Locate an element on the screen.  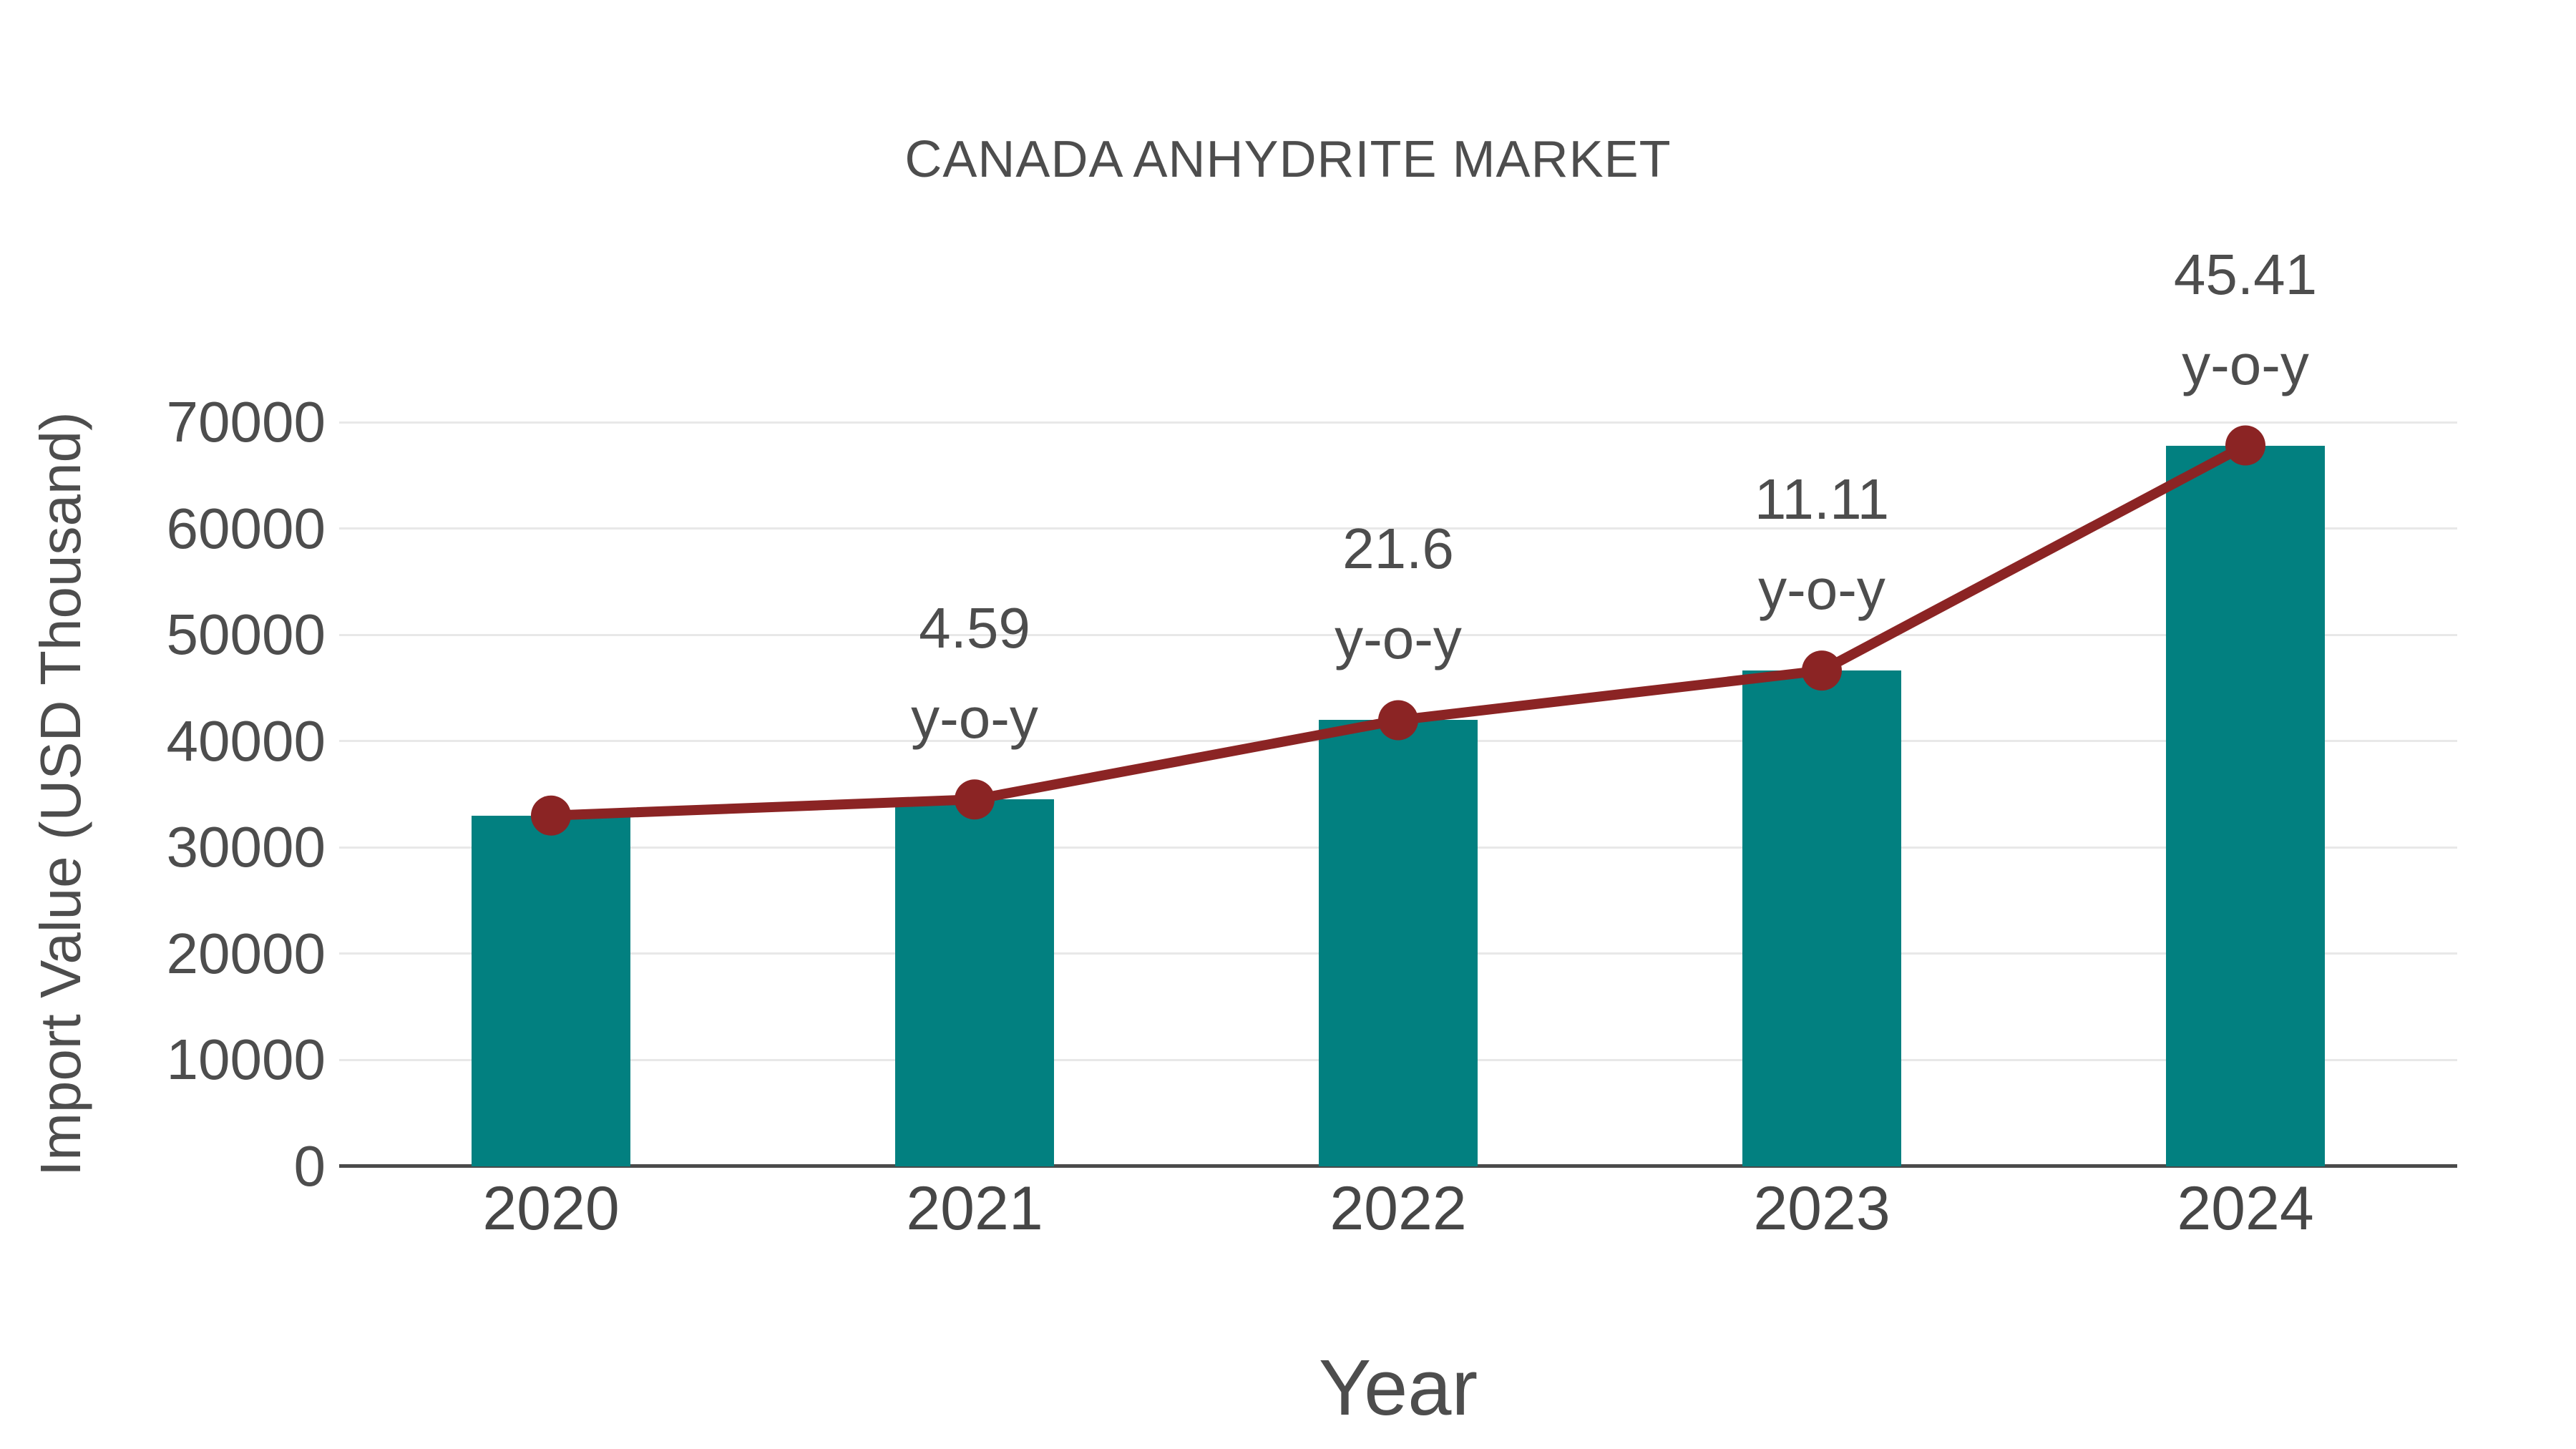
data-point-marker-2024 is located at coordinates (2245, 445).